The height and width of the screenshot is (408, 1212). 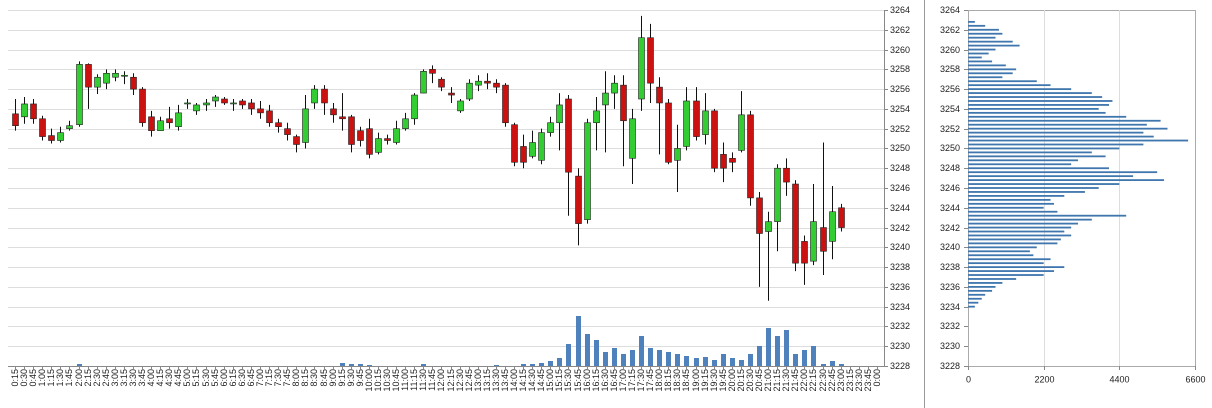 What do you see at coordinates (950, 50) in the screenshot?
I see `y-tick-label: 3260` at bounding box center [950, 50].